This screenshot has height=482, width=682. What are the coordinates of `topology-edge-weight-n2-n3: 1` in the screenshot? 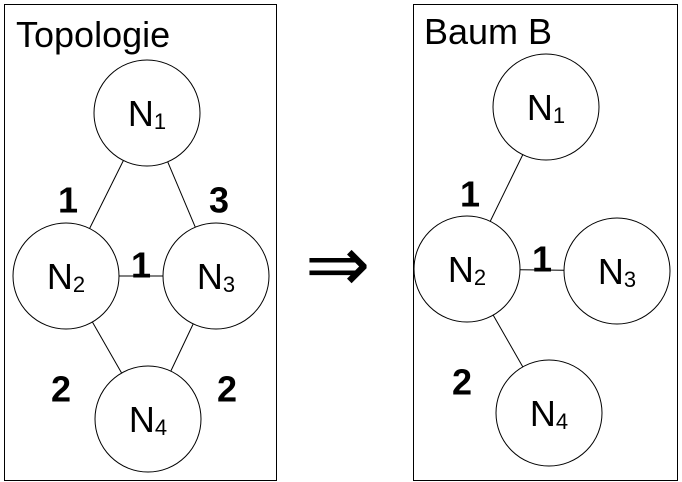 It's located at (141, 265).